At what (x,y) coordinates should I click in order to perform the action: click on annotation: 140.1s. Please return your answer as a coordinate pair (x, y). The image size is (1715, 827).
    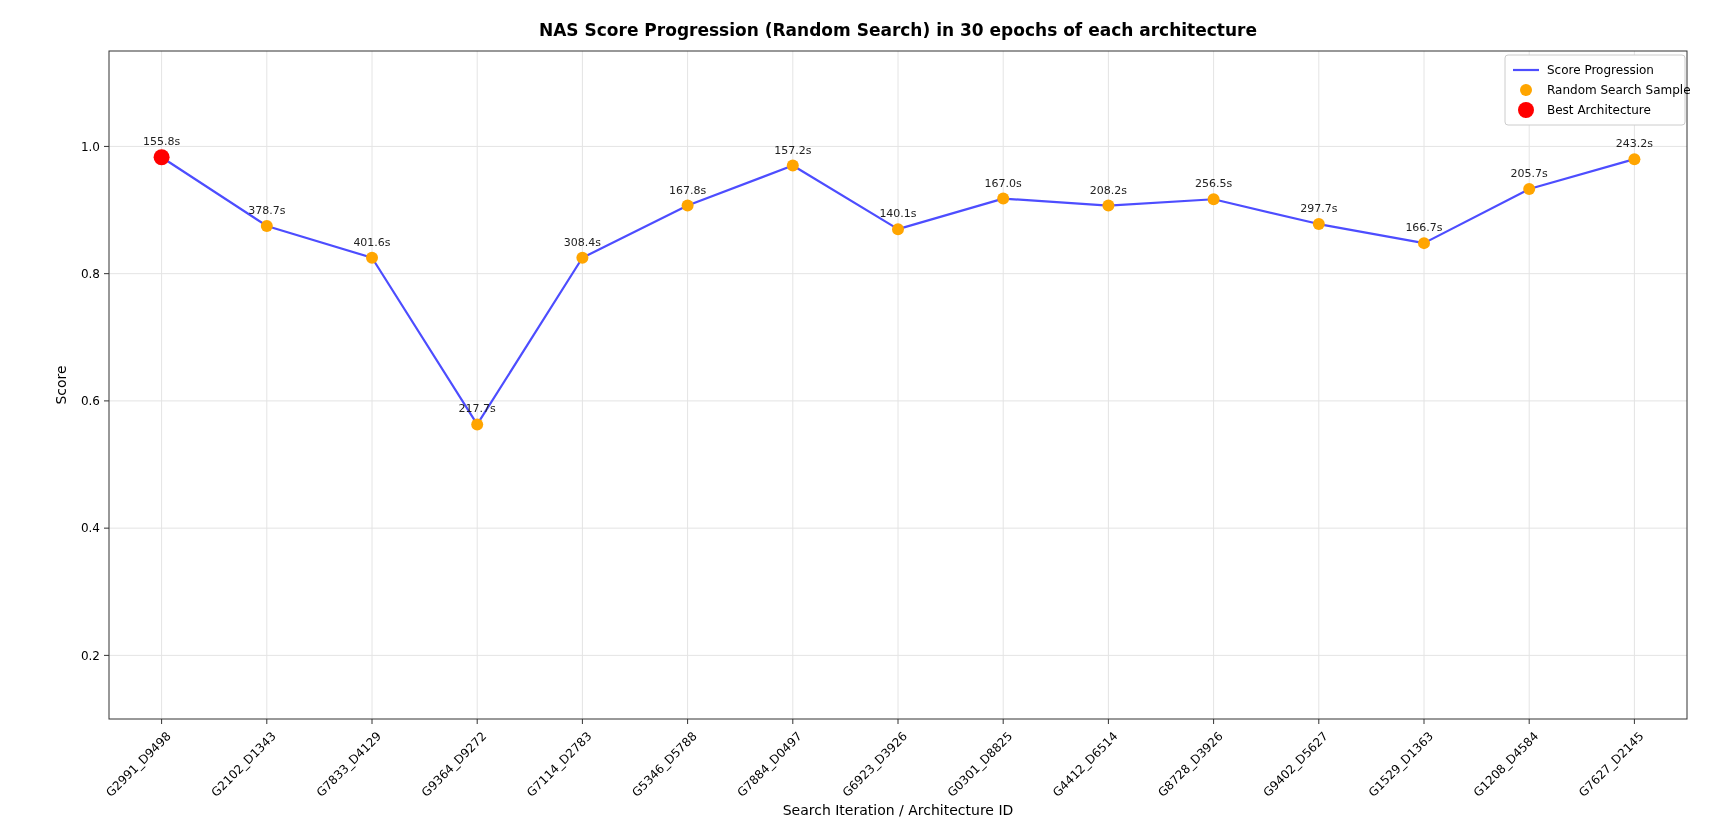
    Looking at the image, I should click on (898, 214).